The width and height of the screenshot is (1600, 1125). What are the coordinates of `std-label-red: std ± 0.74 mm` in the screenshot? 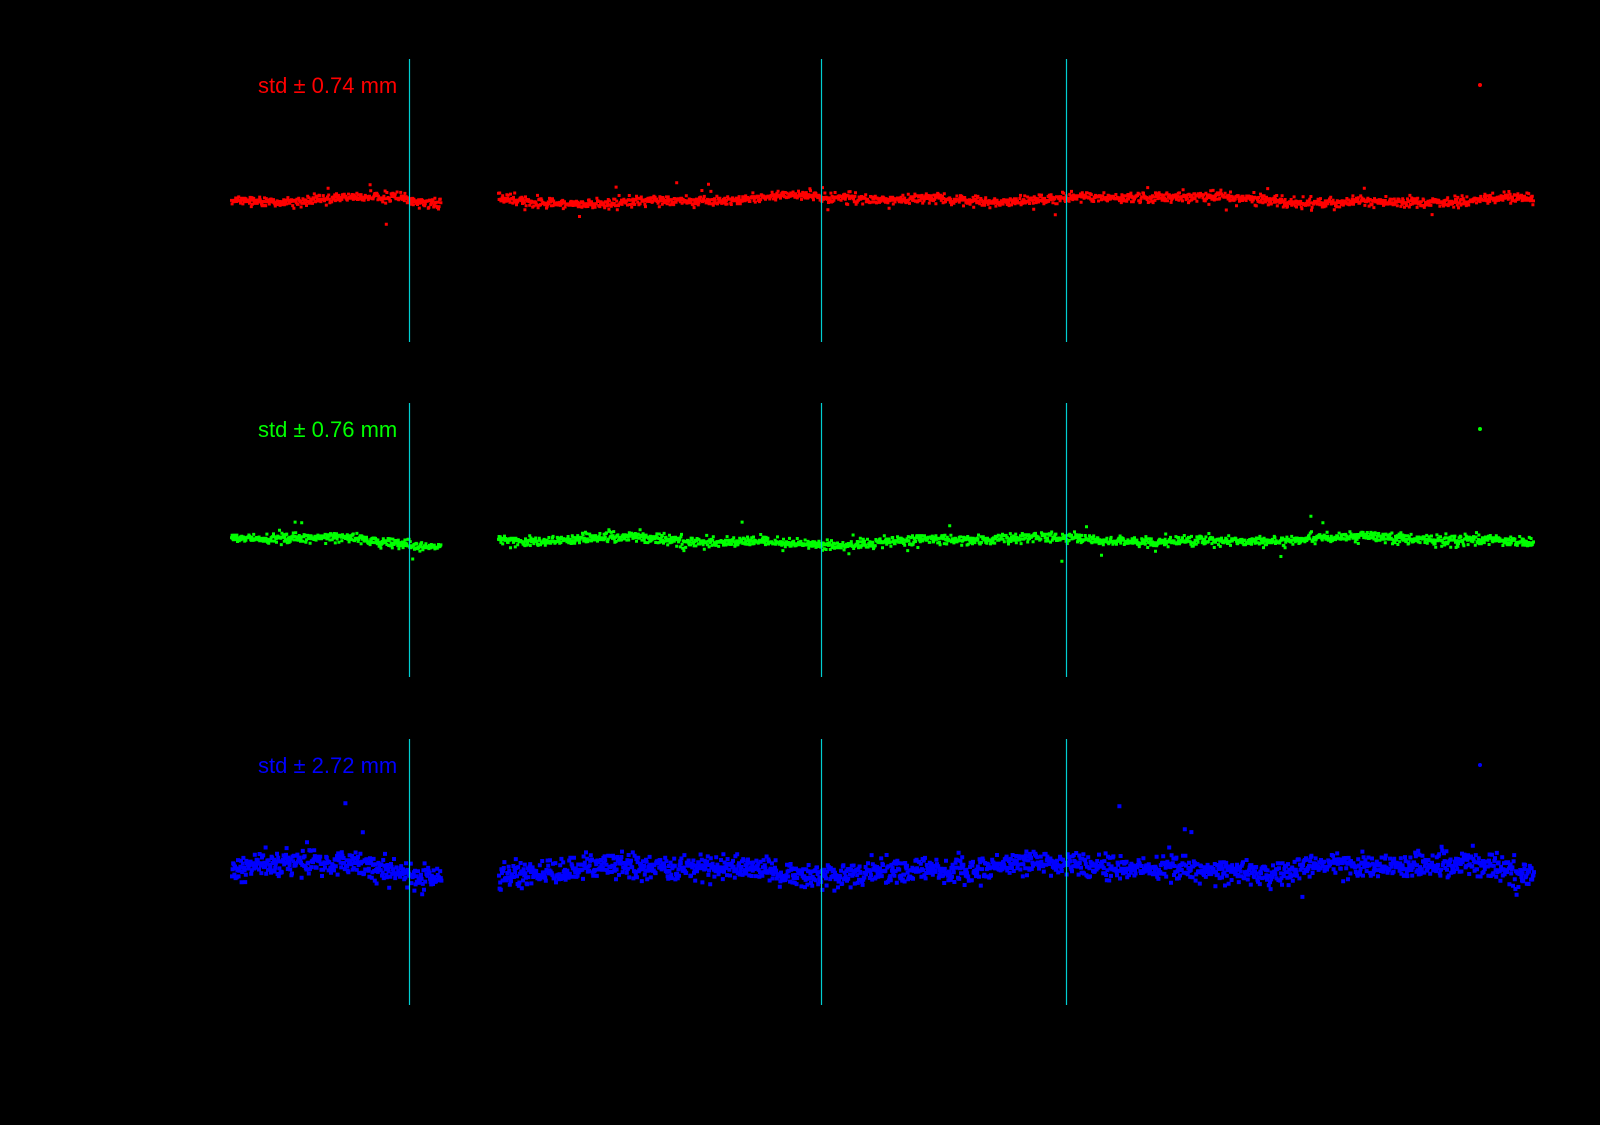 It's located at (328, 85).